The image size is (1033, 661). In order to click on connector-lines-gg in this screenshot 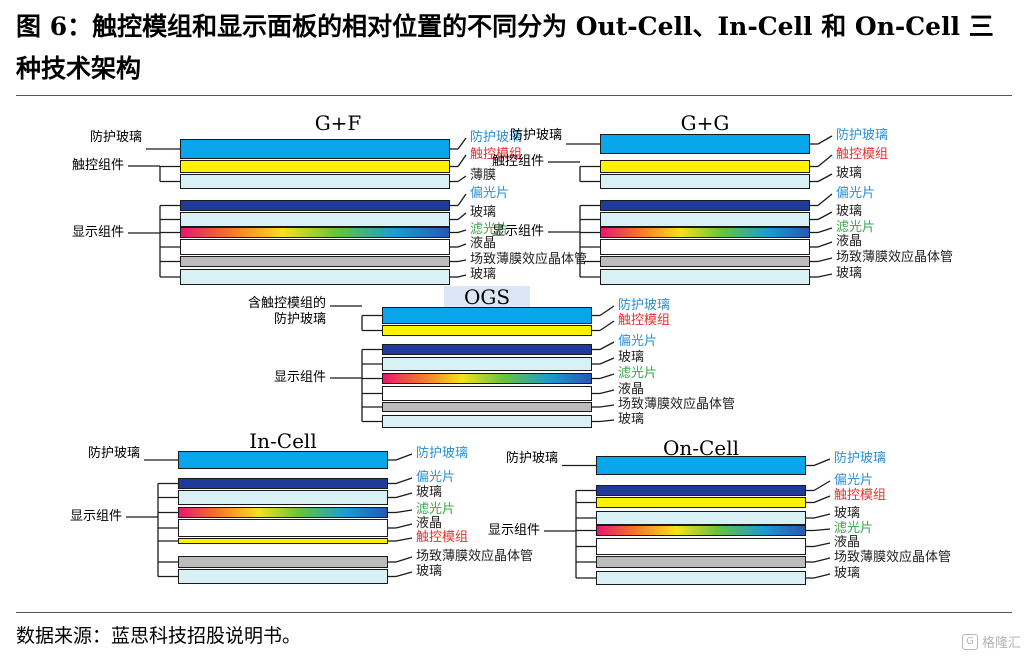, I will do `click(690, 206)`.